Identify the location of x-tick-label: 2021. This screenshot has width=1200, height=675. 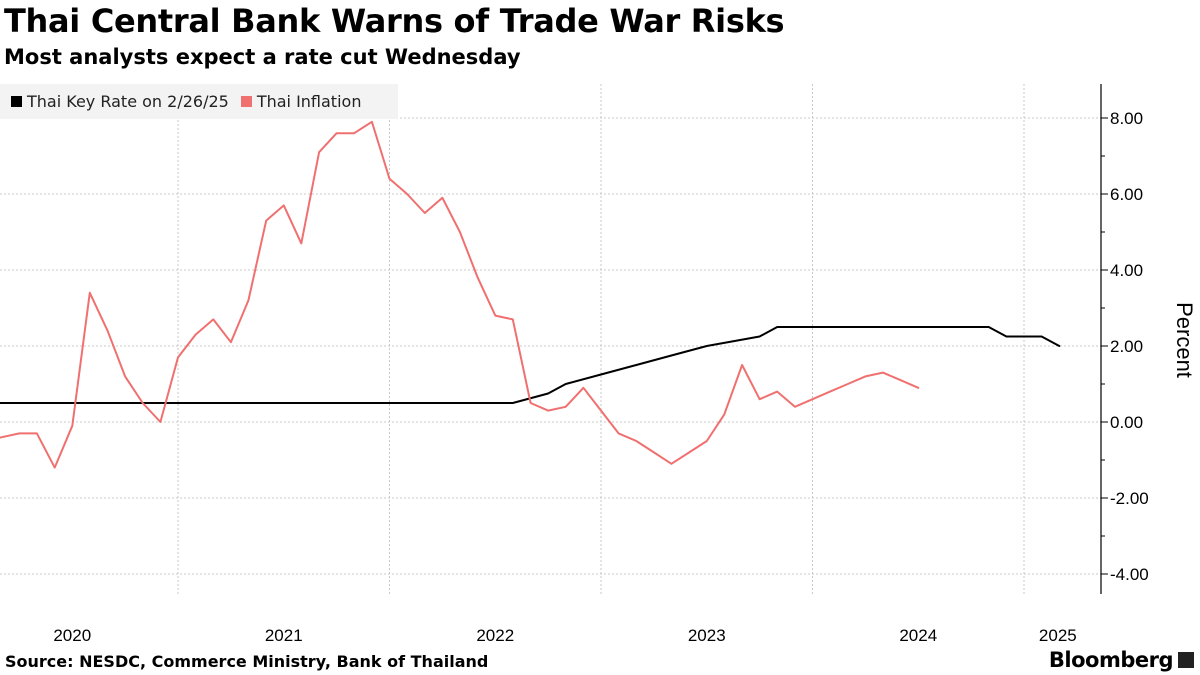
(284, 635).